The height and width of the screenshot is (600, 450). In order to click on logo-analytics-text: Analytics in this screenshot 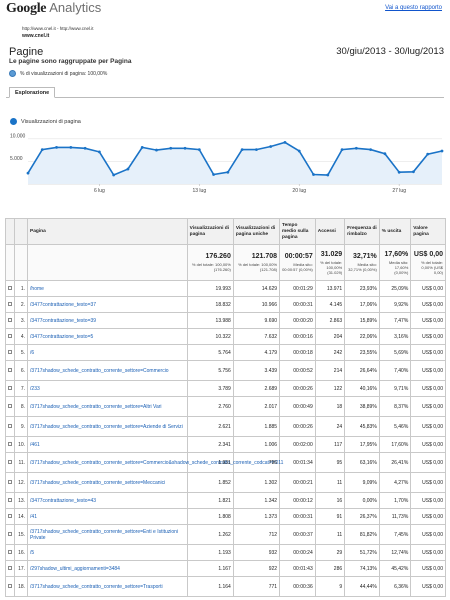, I will do `click(75, 7)`.